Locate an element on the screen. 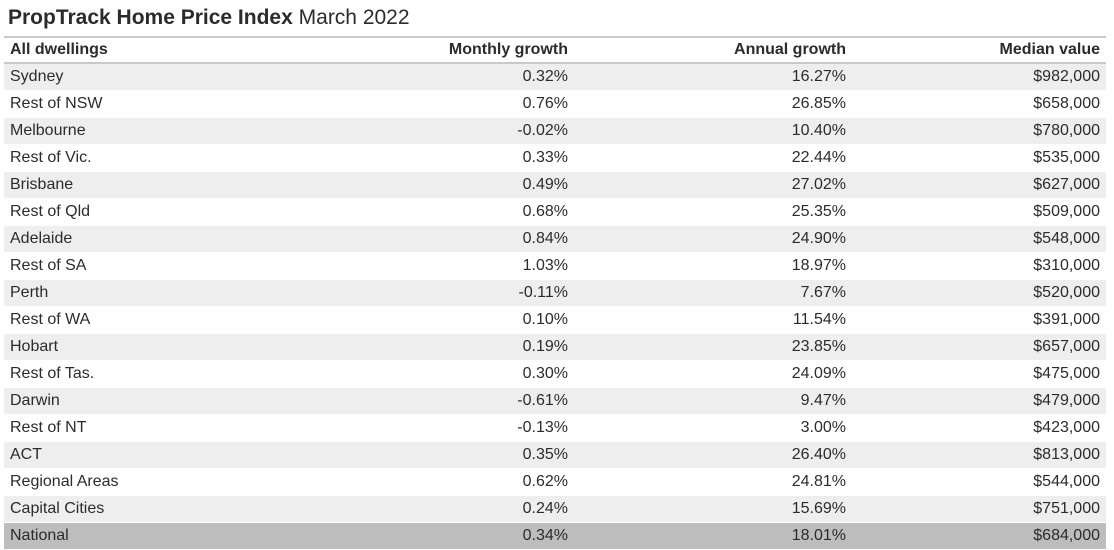  region-cell: Brisbane is located at coordinates (139, 185).